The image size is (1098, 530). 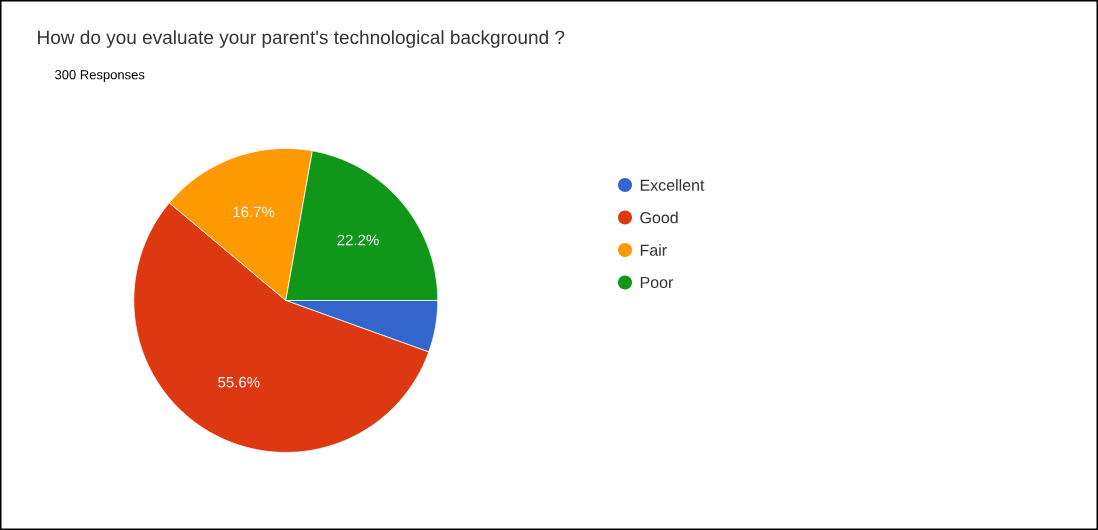 What do you see at coordinates (100, 76) in the screenshot?
I see `chart-subtitle: 300 Responses` at bounding box center [100, 76].